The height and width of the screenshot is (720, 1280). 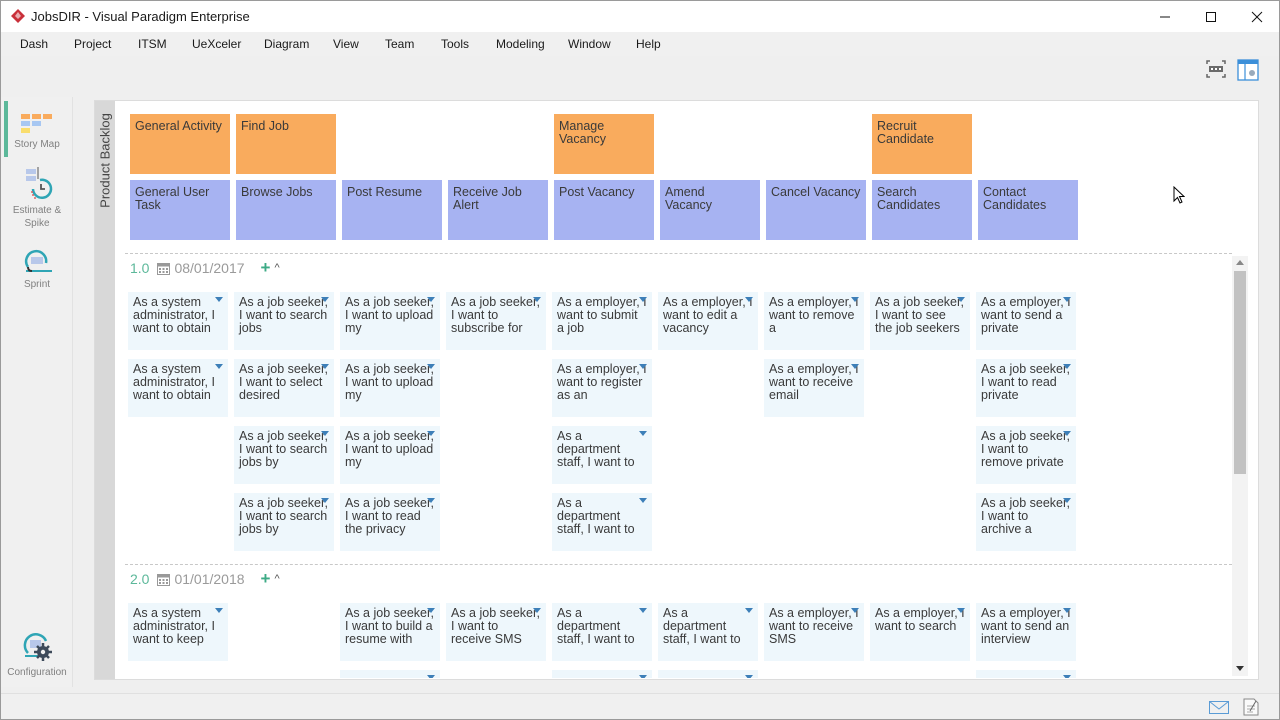 What do you see at coordinates (209, 268) in the screenshot?
I see `release-date: 08/01/2017` at bounding box center [209, 268].